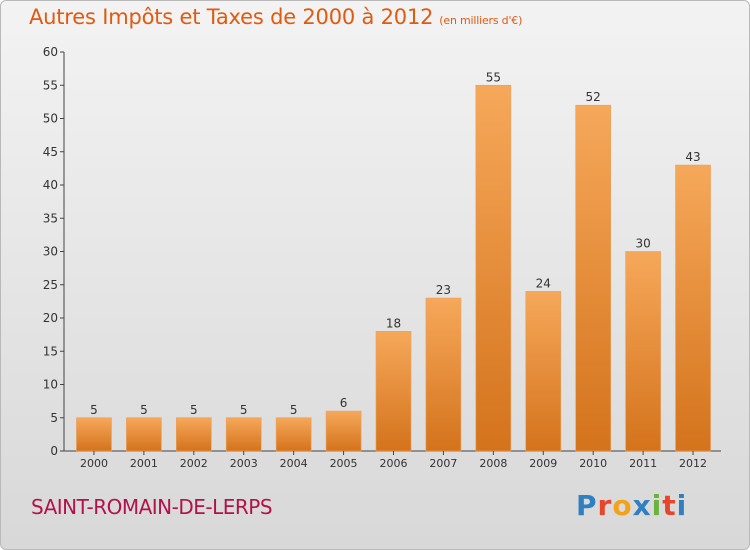  What do you see at coordinates (50, 252) in the screenshot?
I see `y-tick-label: 30` at bounding box center [50, 252].